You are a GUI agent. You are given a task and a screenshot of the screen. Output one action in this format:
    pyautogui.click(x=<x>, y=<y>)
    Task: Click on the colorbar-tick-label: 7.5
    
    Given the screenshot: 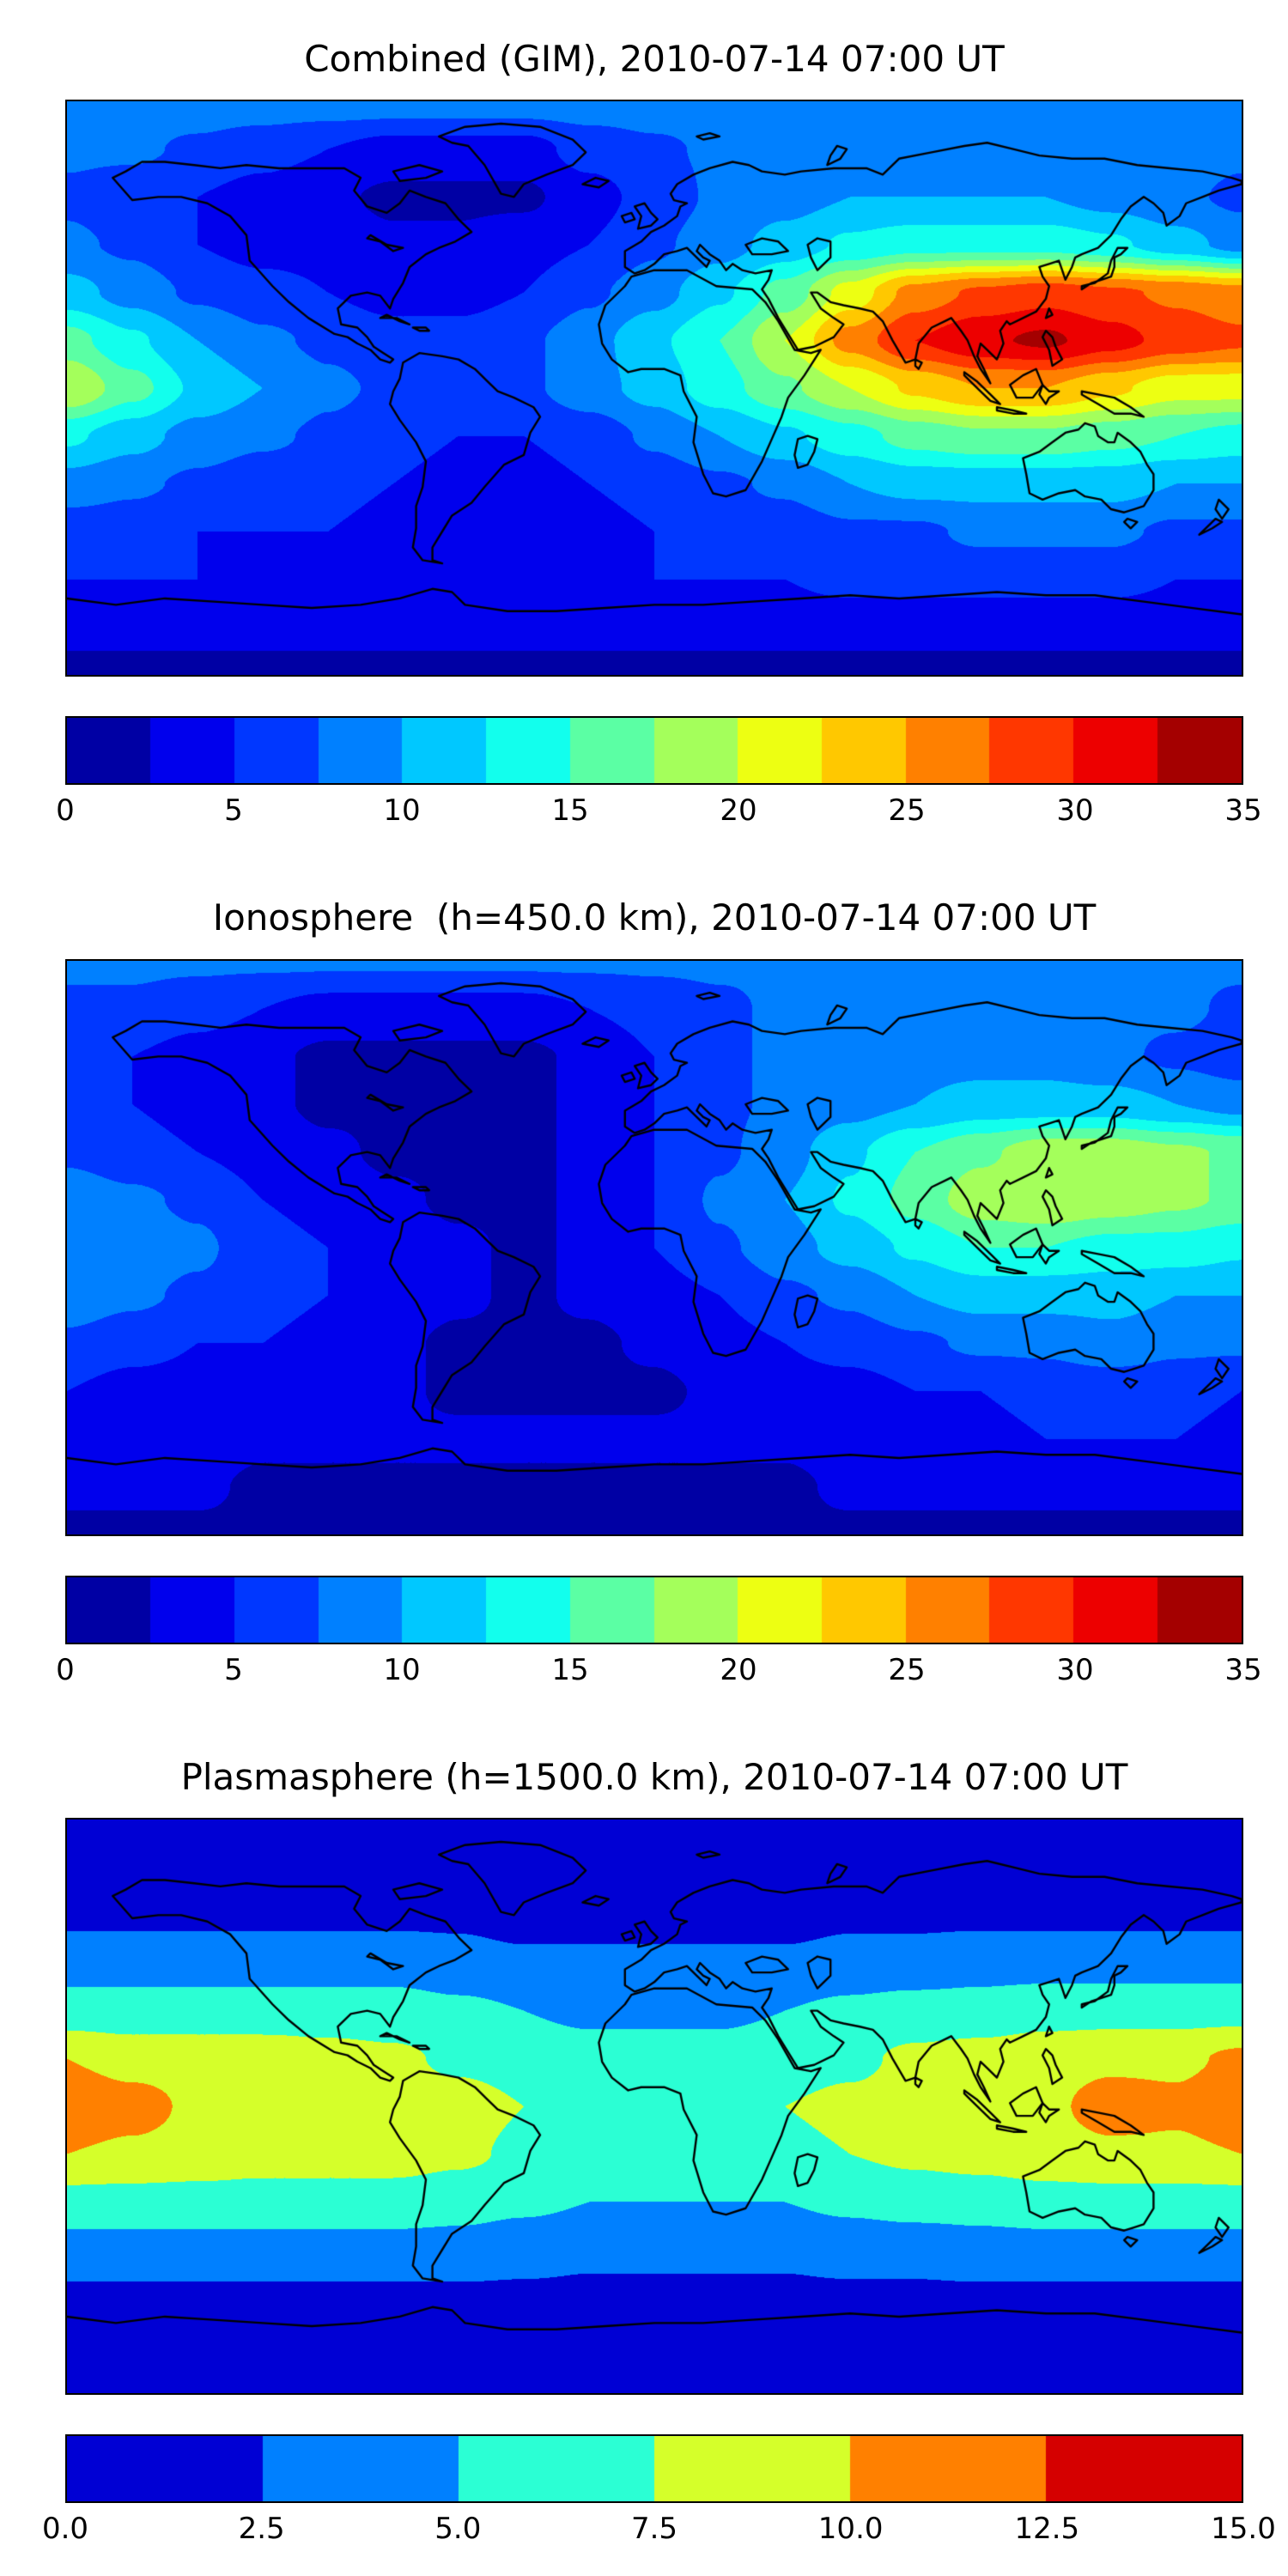 What is the action you would take?
    pyautogui.click(x=654, y=2529)
    